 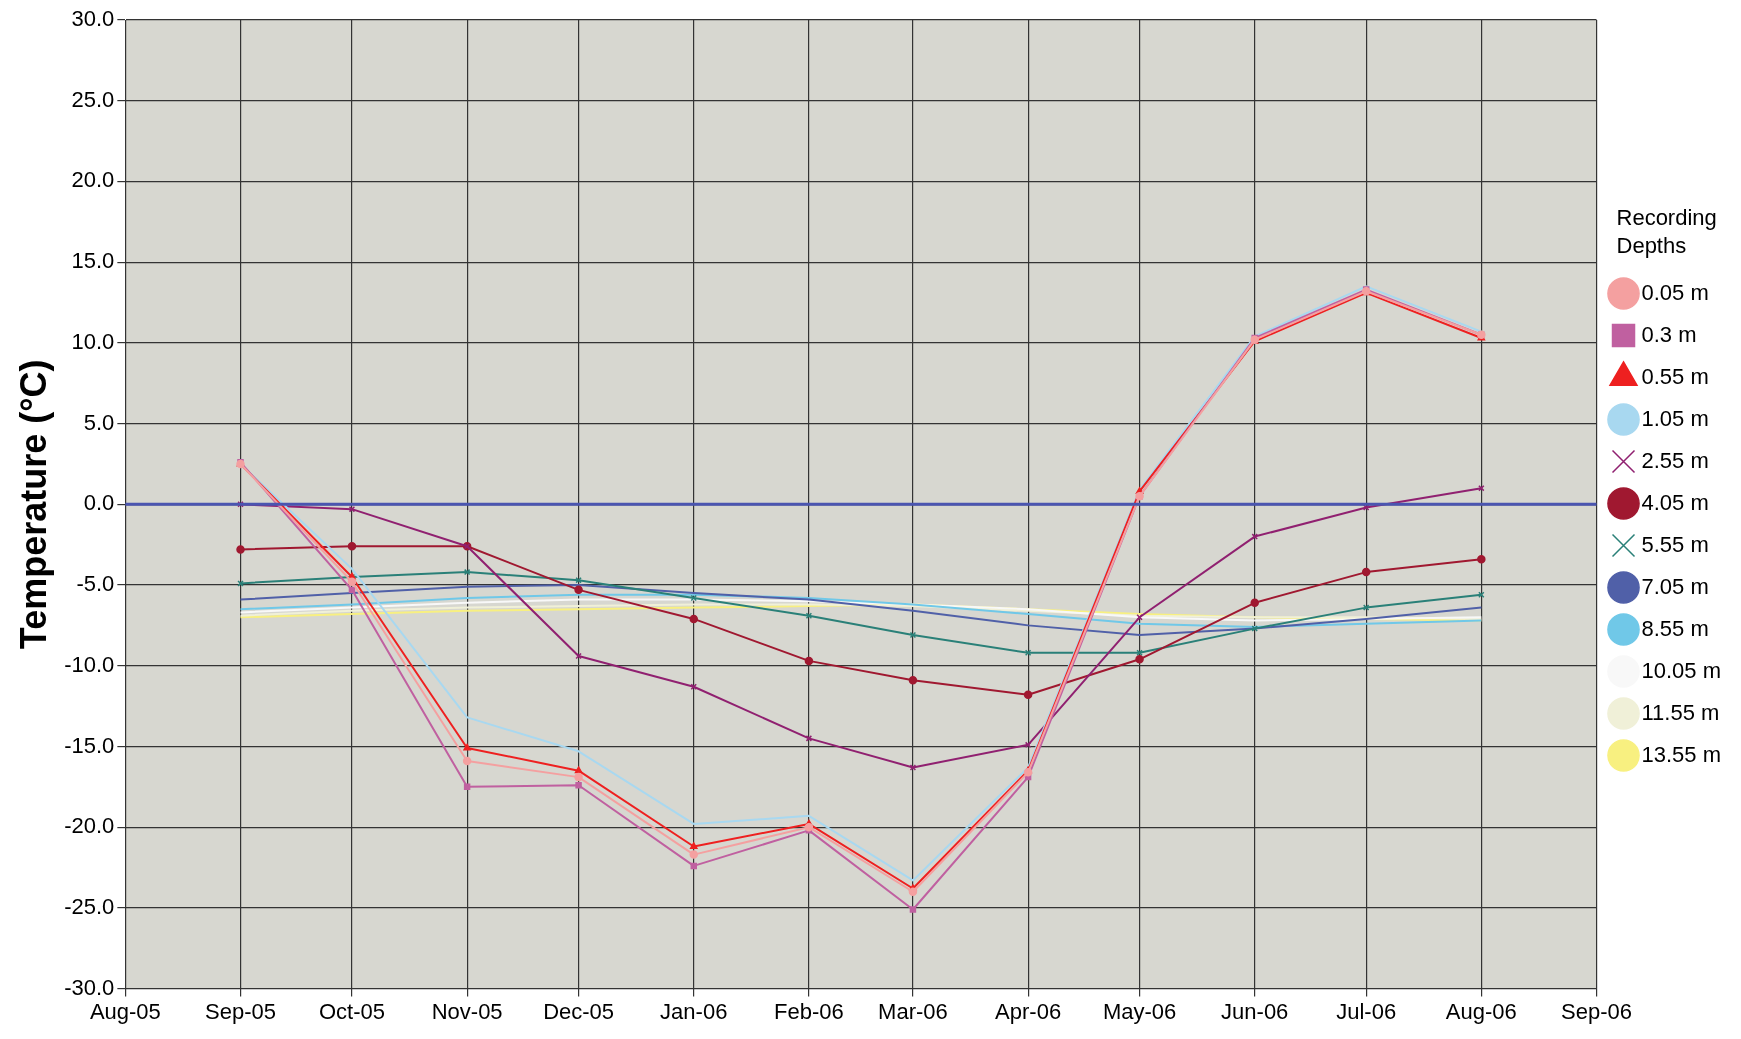 I want to click on x-tick-label: Mar-06, so click(x=913, y=1011).